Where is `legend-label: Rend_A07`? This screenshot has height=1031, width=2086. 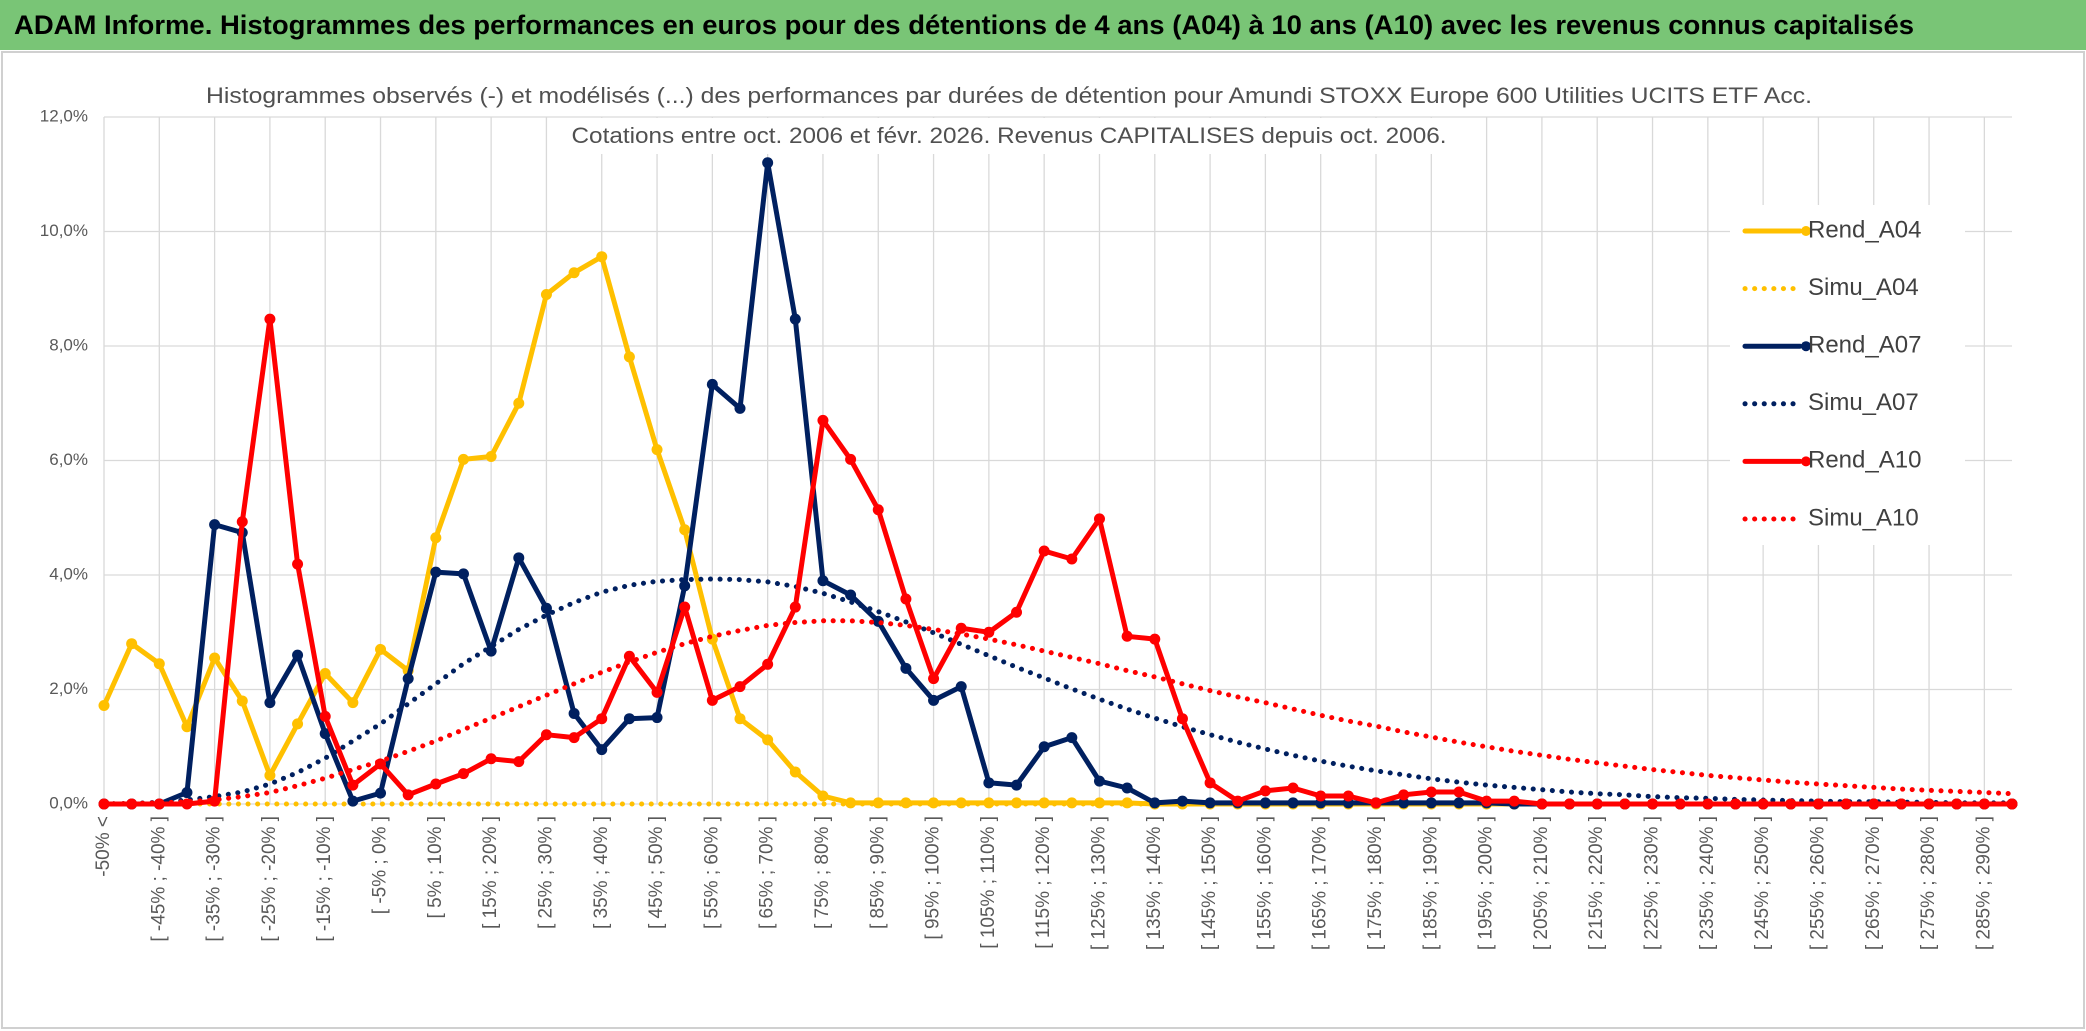 legend-label: Rend_A07 is located at coordinates (1864, 345).